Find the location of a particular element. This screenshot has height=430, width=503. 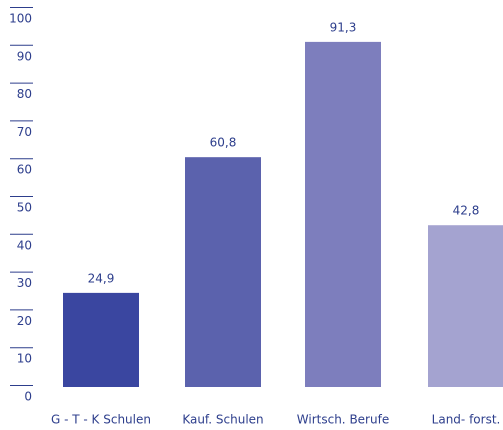

y-tick-label: 90 is located at coordinates (24, 56).